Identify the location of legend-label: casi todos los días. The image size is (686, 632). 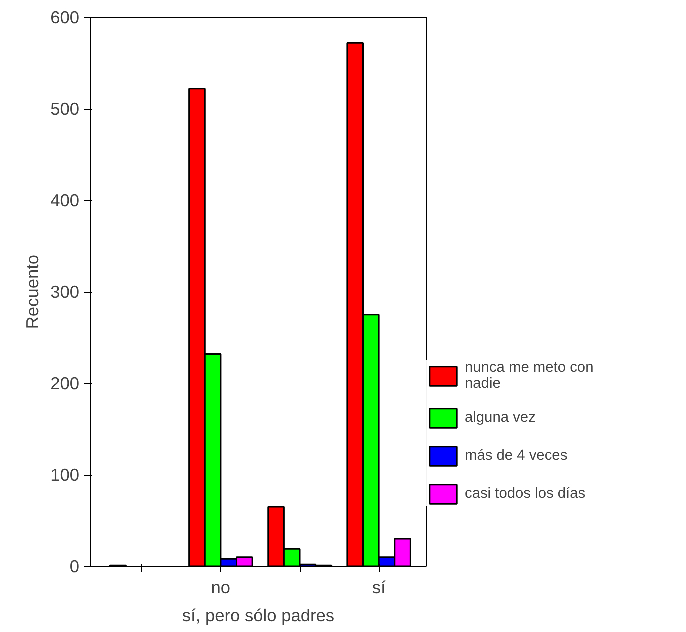
(526, 494).